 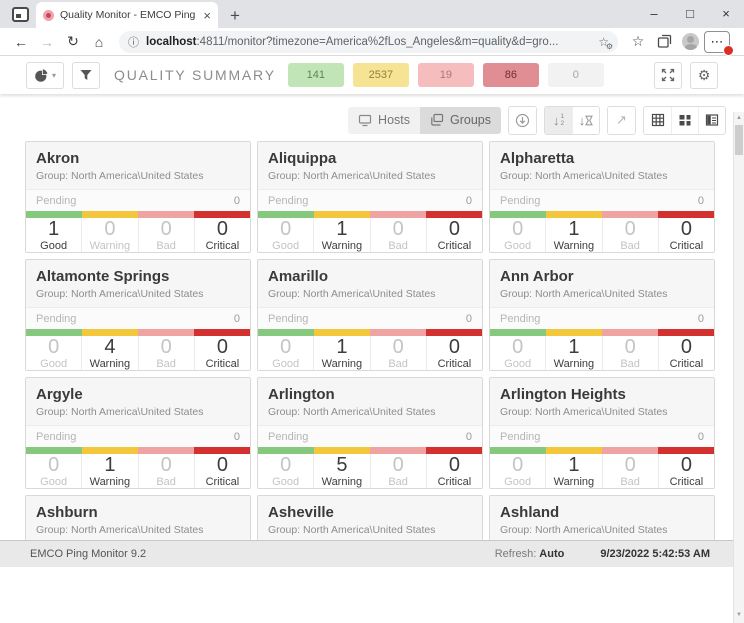 I want to click on tab-groups: Groups, so click(x=460, y=120).